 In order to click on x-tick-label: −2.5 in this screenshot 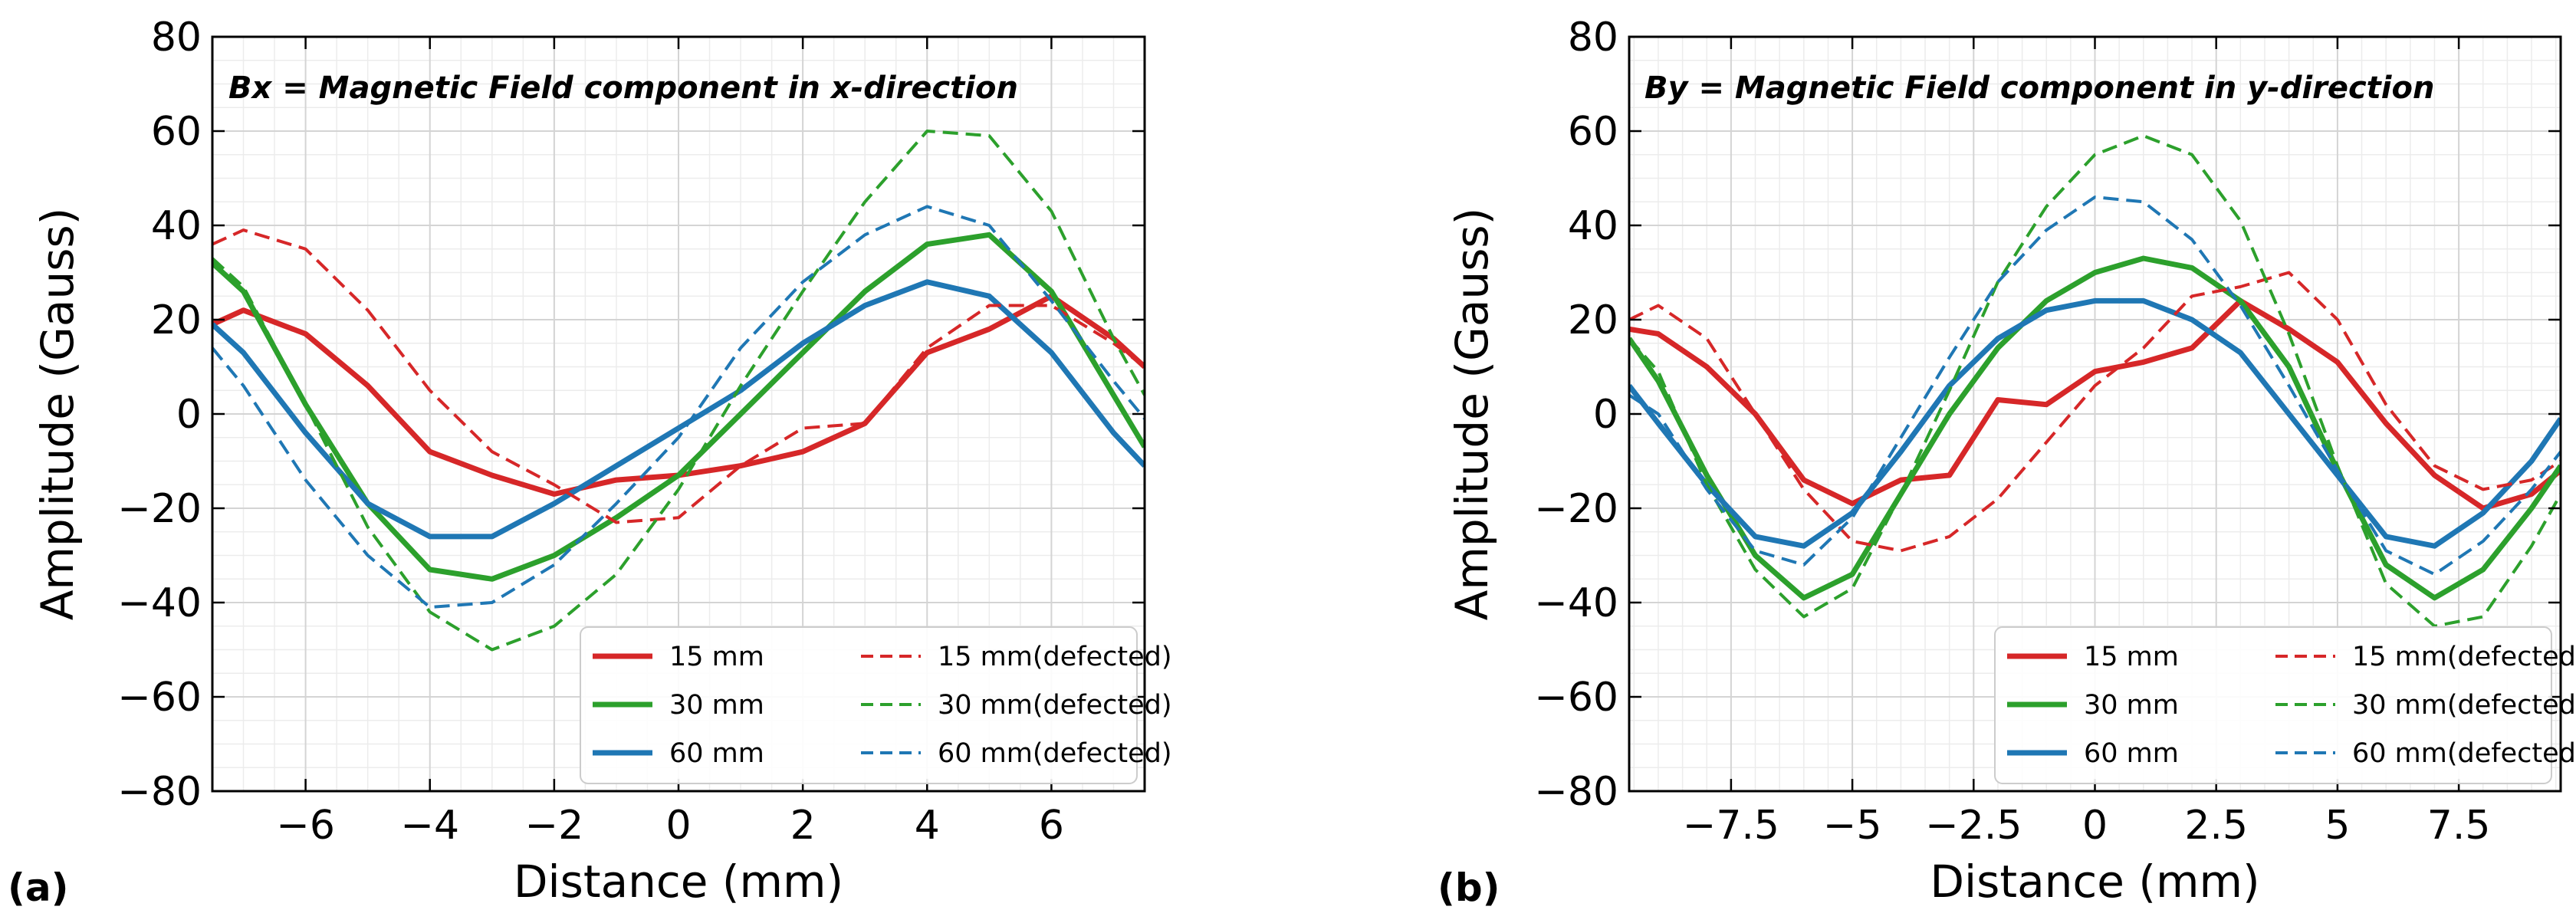, I will do `click(1973, 826)`.